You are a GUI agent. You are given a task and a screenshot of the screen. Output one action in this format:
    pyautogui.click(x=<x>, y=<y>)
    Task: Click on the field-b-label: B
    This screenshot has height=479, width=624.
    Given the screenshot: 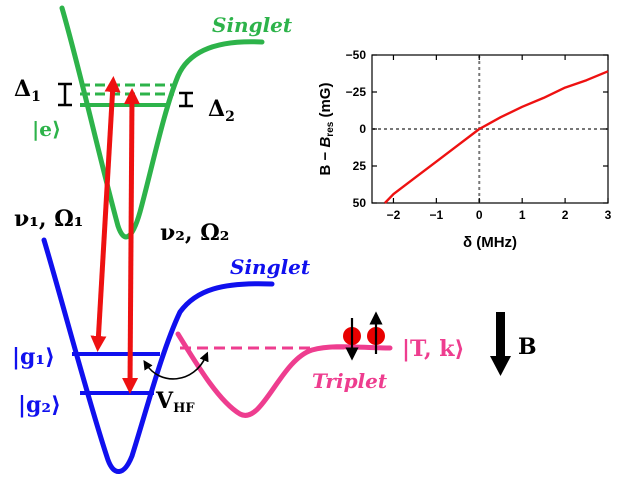 What is the action you would take?
    pyautogui.click(x=527, y=347)
    